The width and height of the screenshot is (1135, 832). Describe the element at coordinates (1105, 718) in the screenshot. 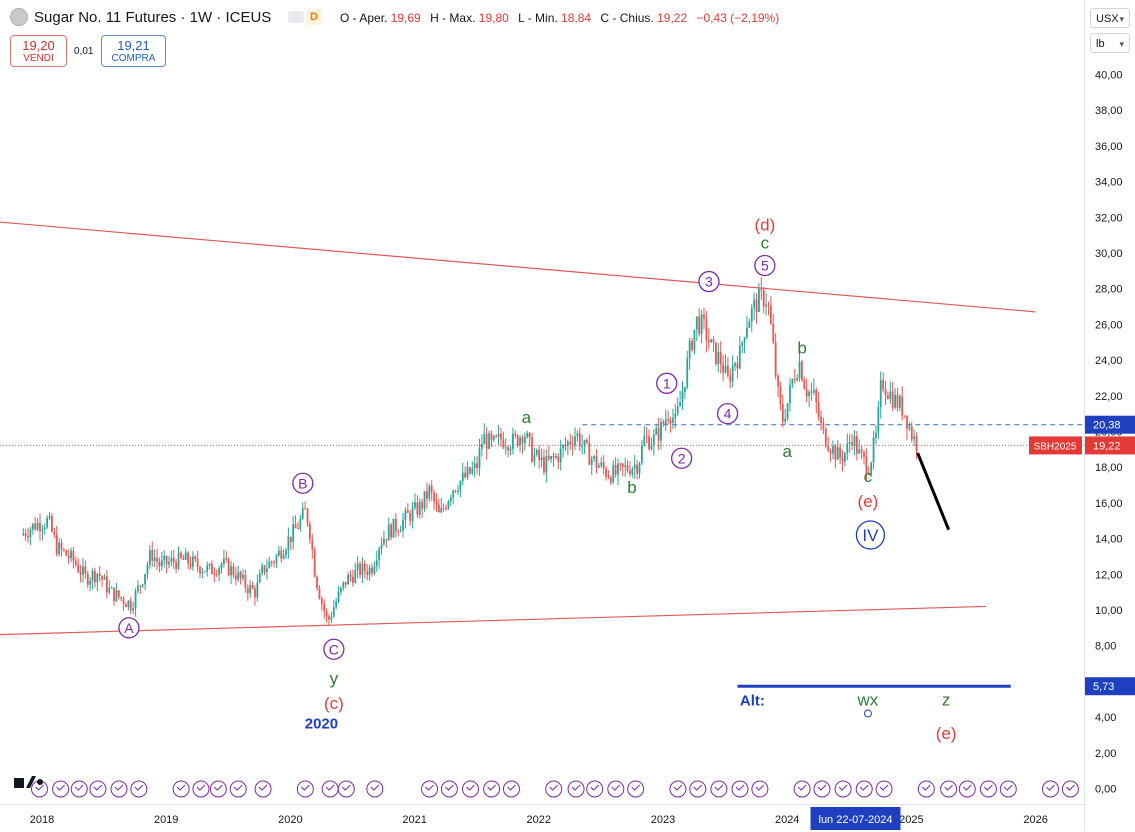

I see `y-tick-label: 4,00` at that location.